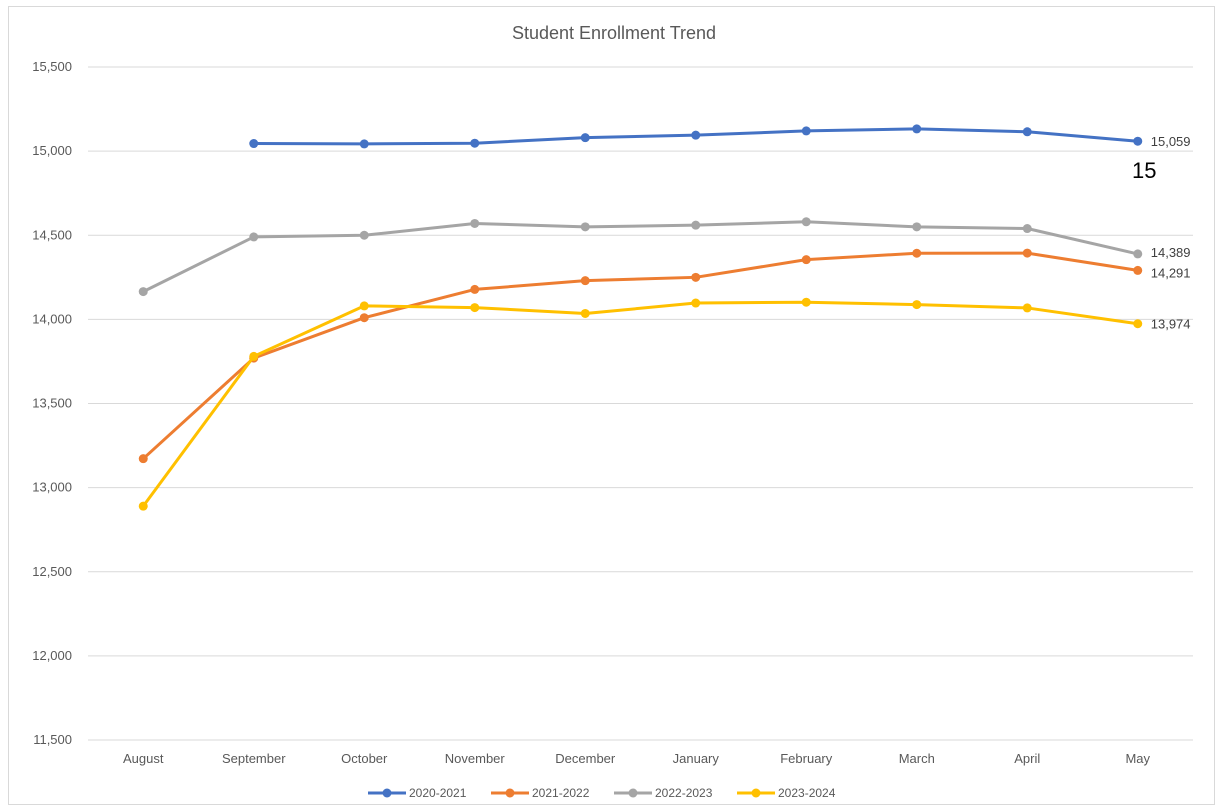 The height and width of the screenshot is (811, 1221). Describe the element at coordinates (52, 571) in the screenshot. I see `y-tick-label: 12,500` at that location.